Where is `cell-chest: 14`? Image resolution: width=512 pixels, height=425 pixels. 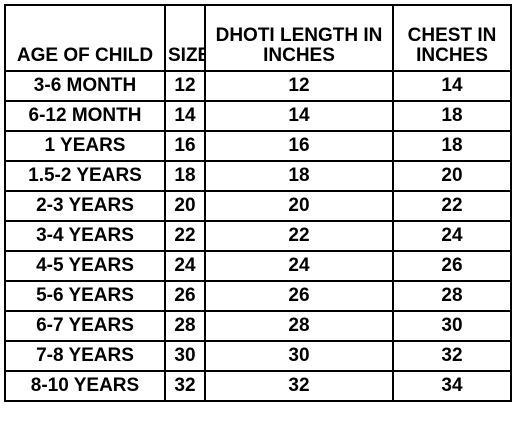 cell-chest: 14 is located at coordinates (452, 86).